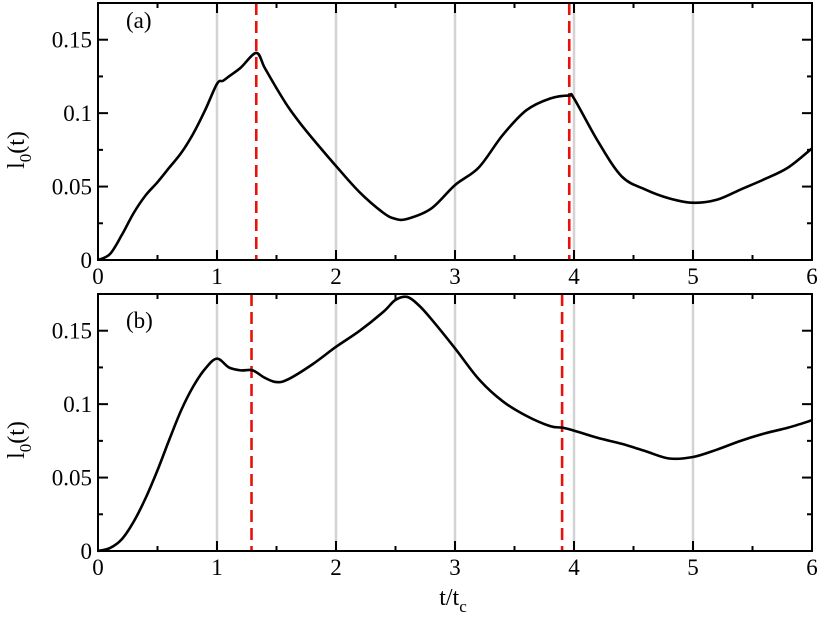  I want to click on panel-b-y-tick-label: 0.05, so click(72, 478).